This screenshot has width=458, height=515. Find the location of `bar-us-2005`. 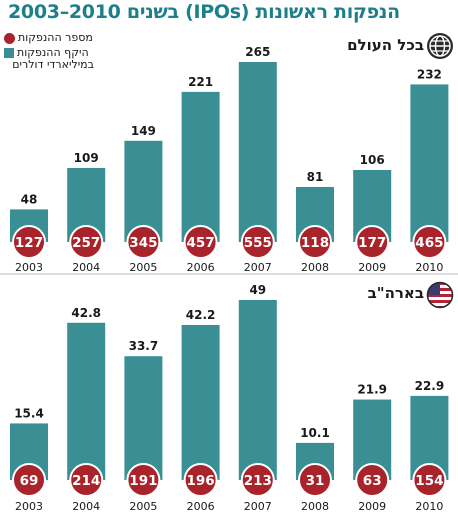

bar-us-2005 is located at coordinates (143, 418).